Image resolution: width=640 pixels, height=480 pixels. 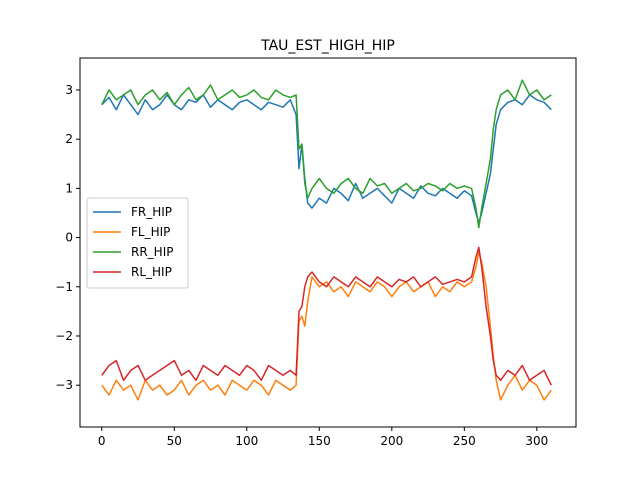 What do you see at coordinates (64, 385) in the screenshot?
I see `y-tick-label: −3` at bounding box center [64, 385].